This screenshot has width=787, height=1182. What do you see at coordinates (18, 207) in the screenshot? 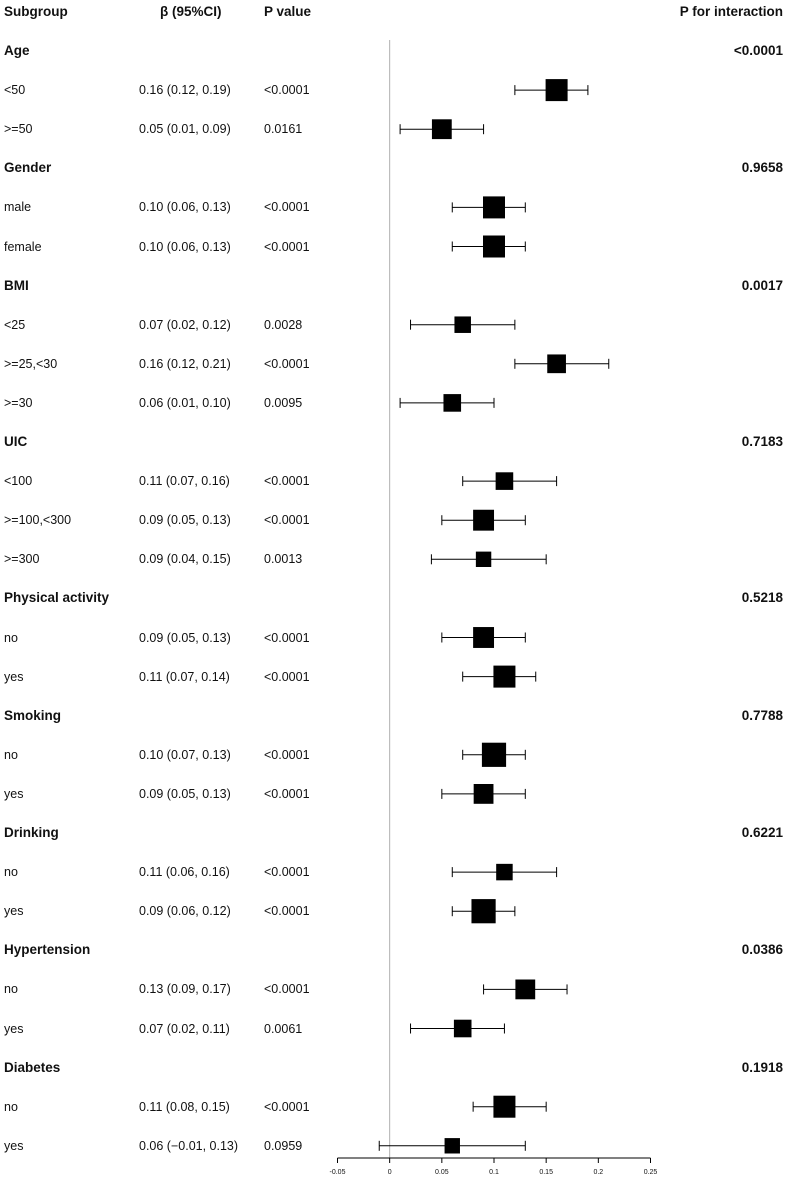
I see `subgroup-label: male` at bounding box center [18, 207].